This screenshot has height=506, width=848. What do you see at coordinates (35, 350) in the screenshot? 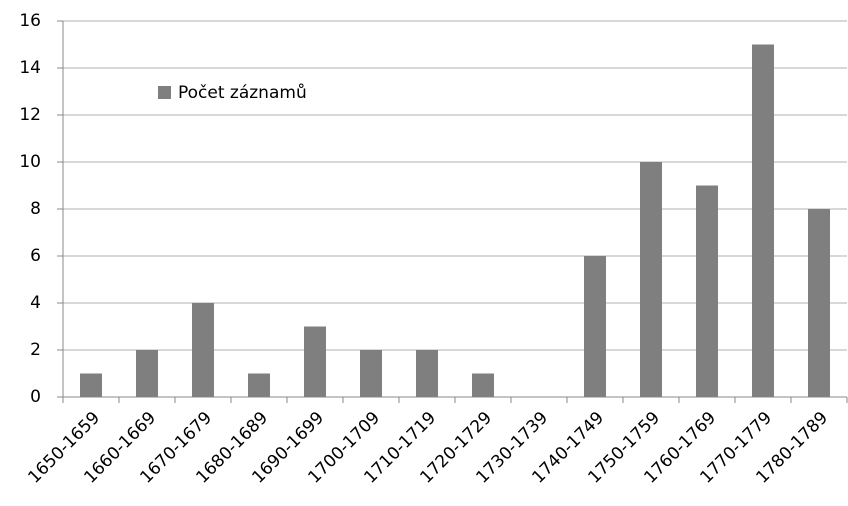
I see `y-tick-label: 2` at bounding box center [35, 350].